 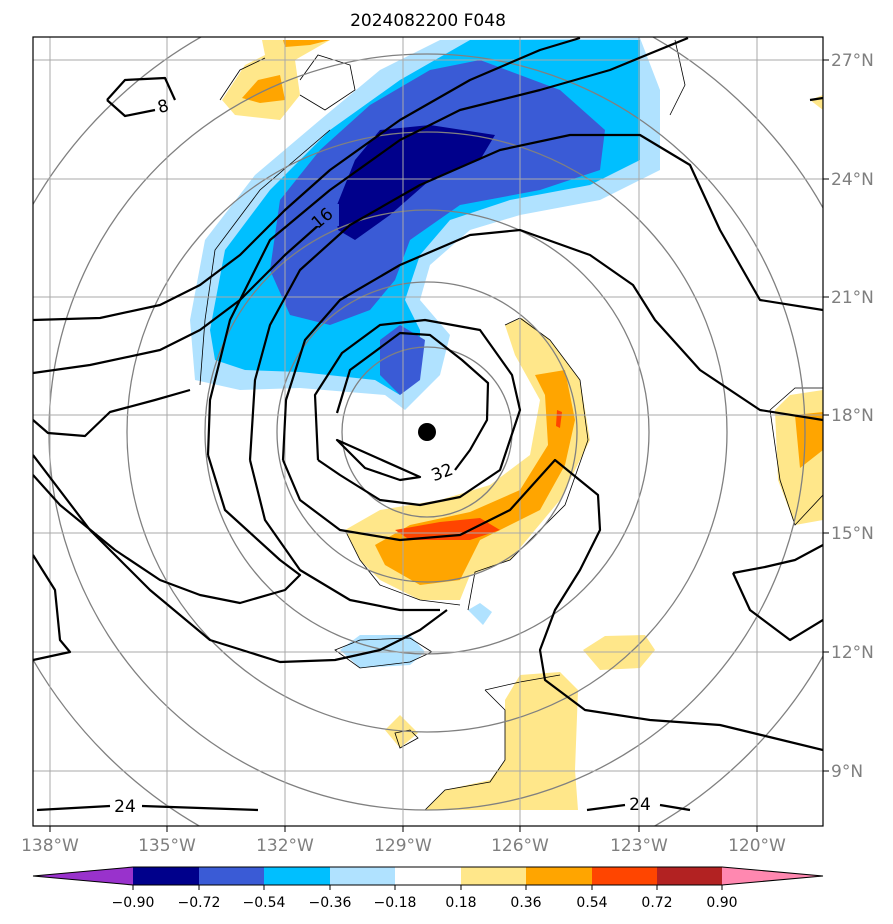 I want to click on colorbar-label: 0.36, so click(x=525, y=903).